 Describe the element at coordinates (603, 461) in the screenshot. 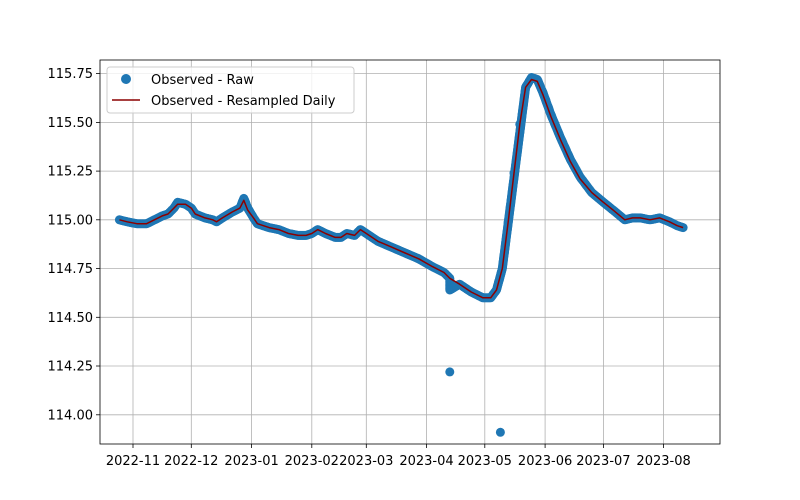

I see `x-tick-label: 2023-07` at that location.